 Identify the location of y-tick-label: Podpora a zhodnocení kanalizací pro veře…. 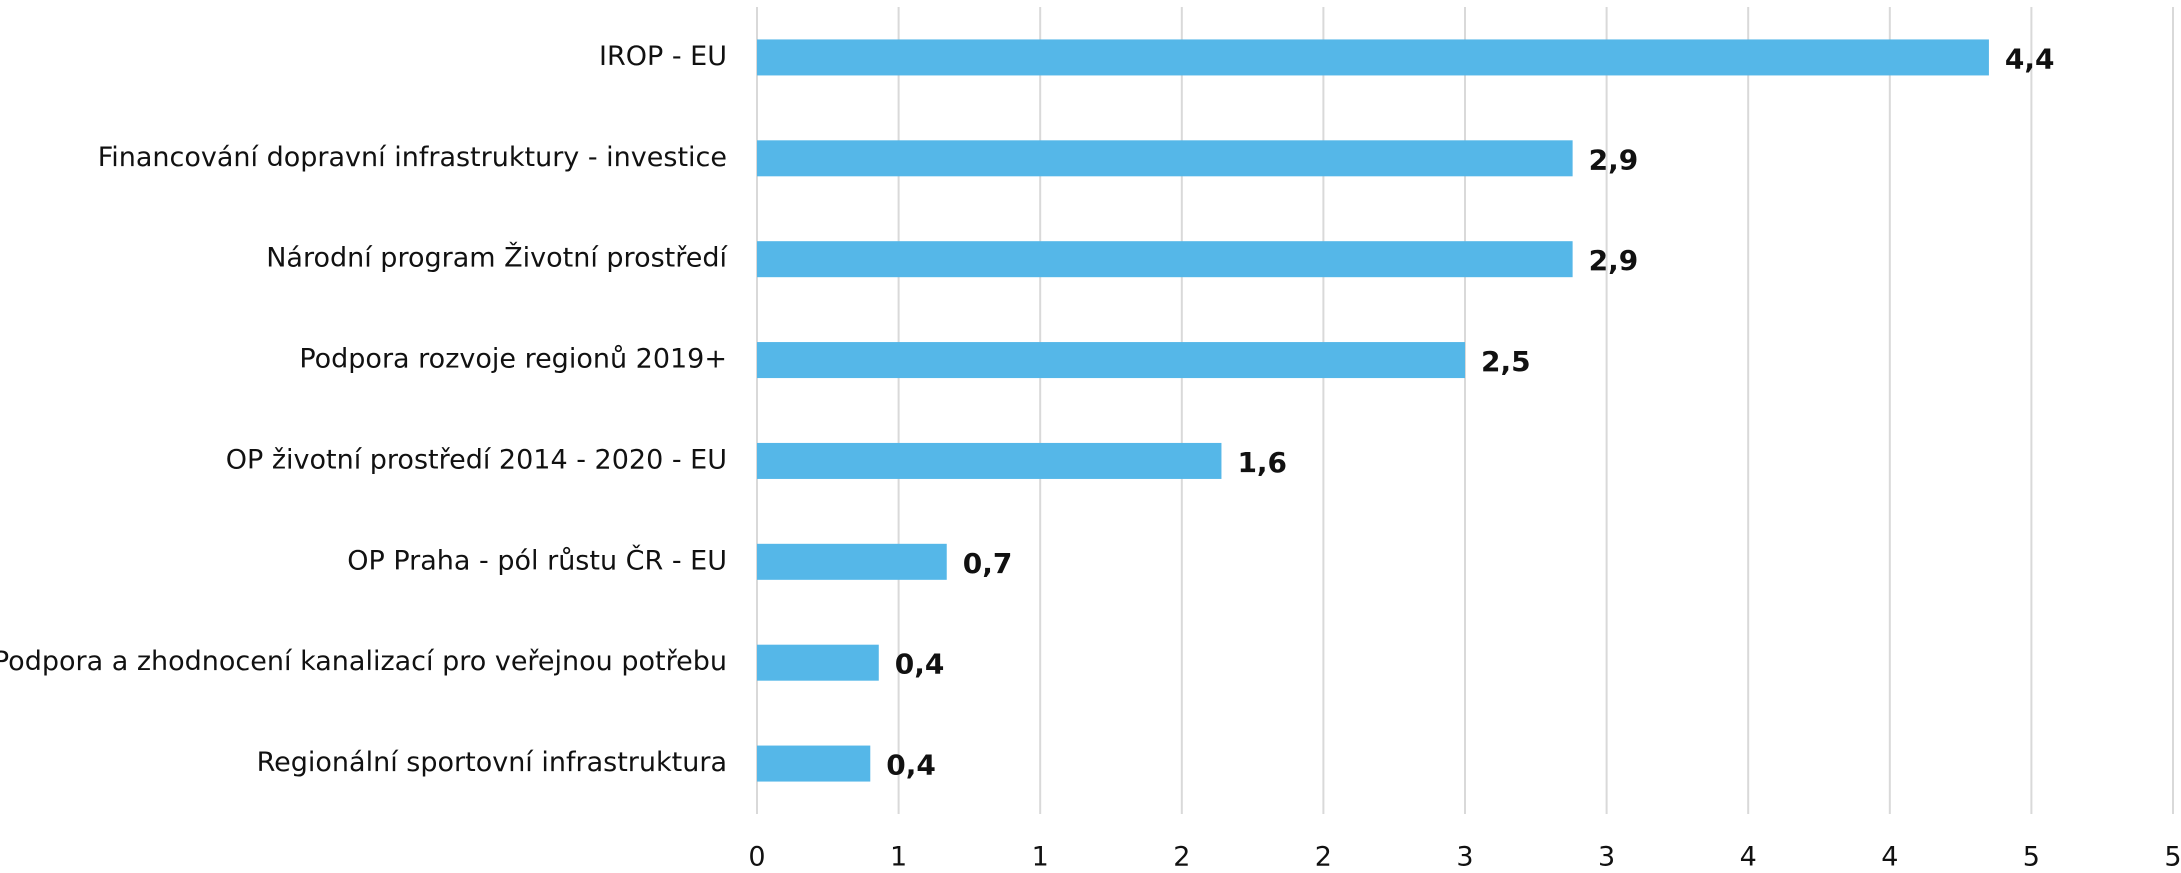
(363, 661).